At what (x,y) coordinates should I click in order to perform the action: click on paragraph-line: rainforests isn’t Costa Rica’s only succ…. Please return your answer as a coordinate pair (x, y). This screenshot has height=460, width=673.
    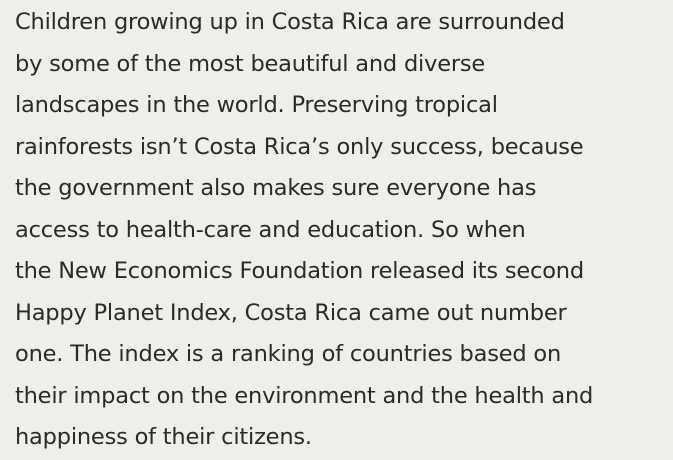
    Looking at the image, I should click on (299, 146).